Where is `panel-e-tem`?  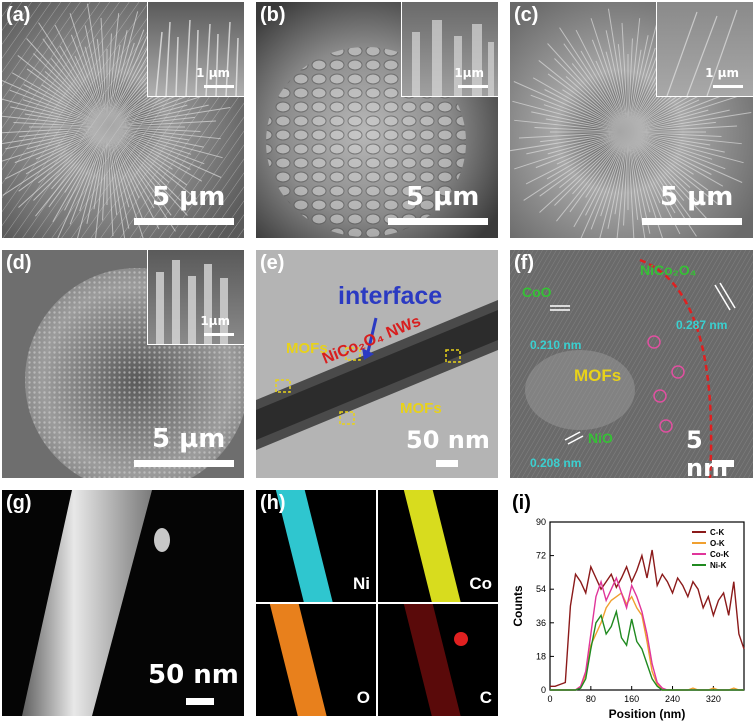 panel-e-tem is located at coordinates (377, 364).